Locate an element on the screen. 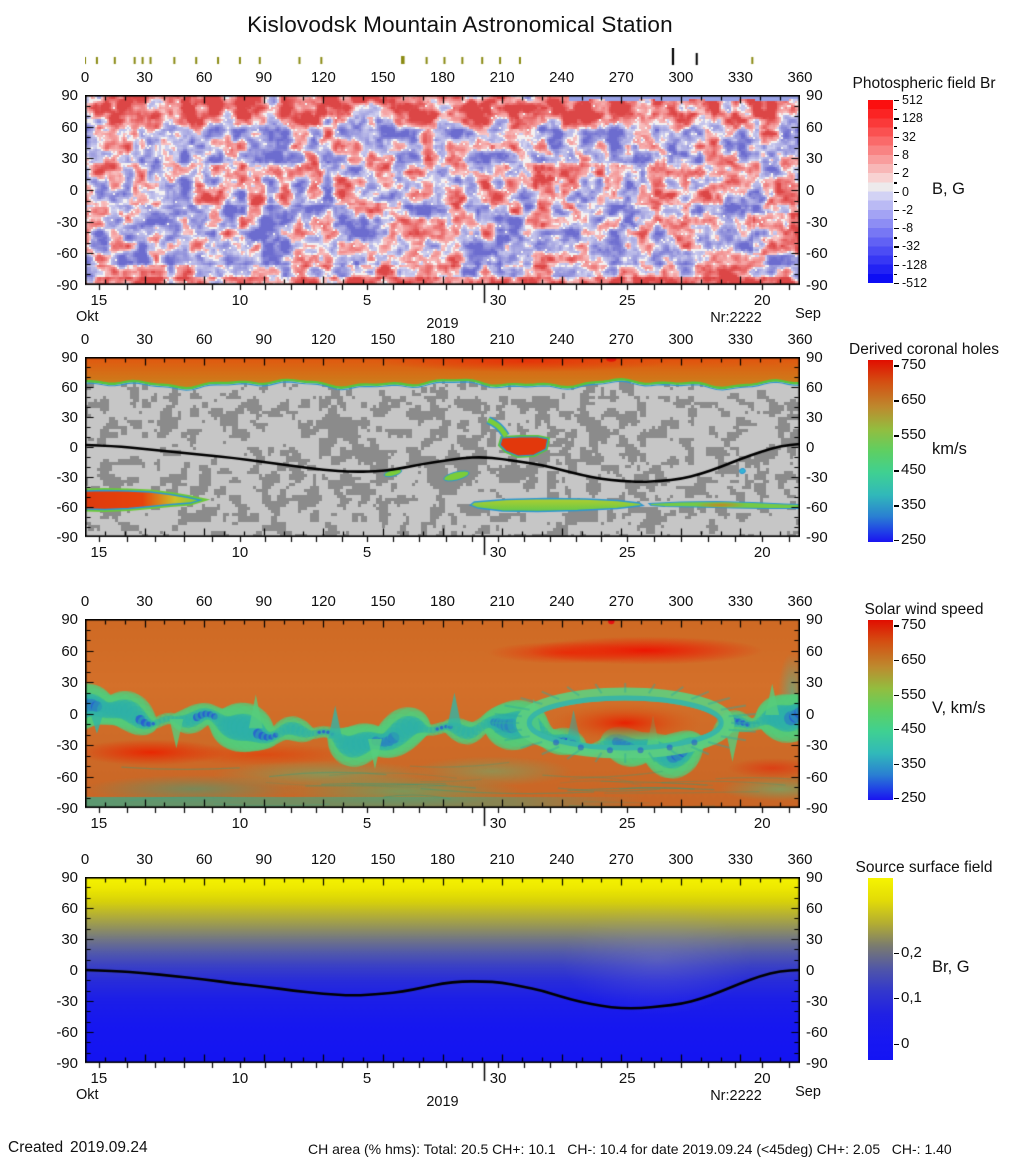 Image resolution: width=1020 pixels, height=1172 pixels. colorbar-tick-label: -32 is located at coordinates (911, 246).